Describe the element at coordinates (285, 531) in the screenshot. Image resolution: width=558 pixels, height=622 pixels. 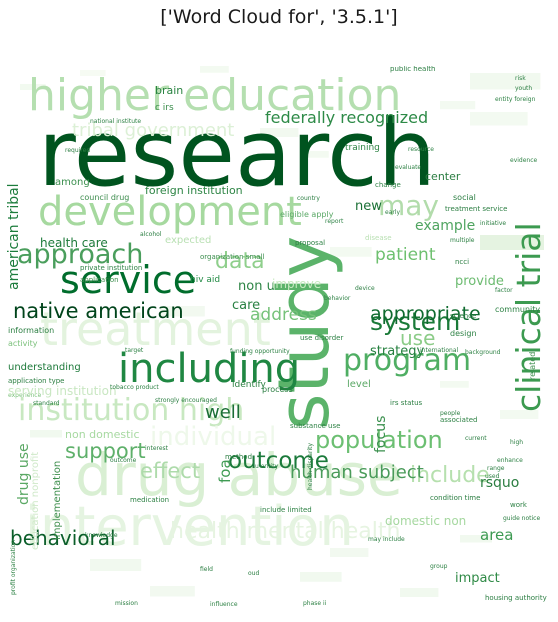
I see `word-health-mental-health: health mental health` at that location.